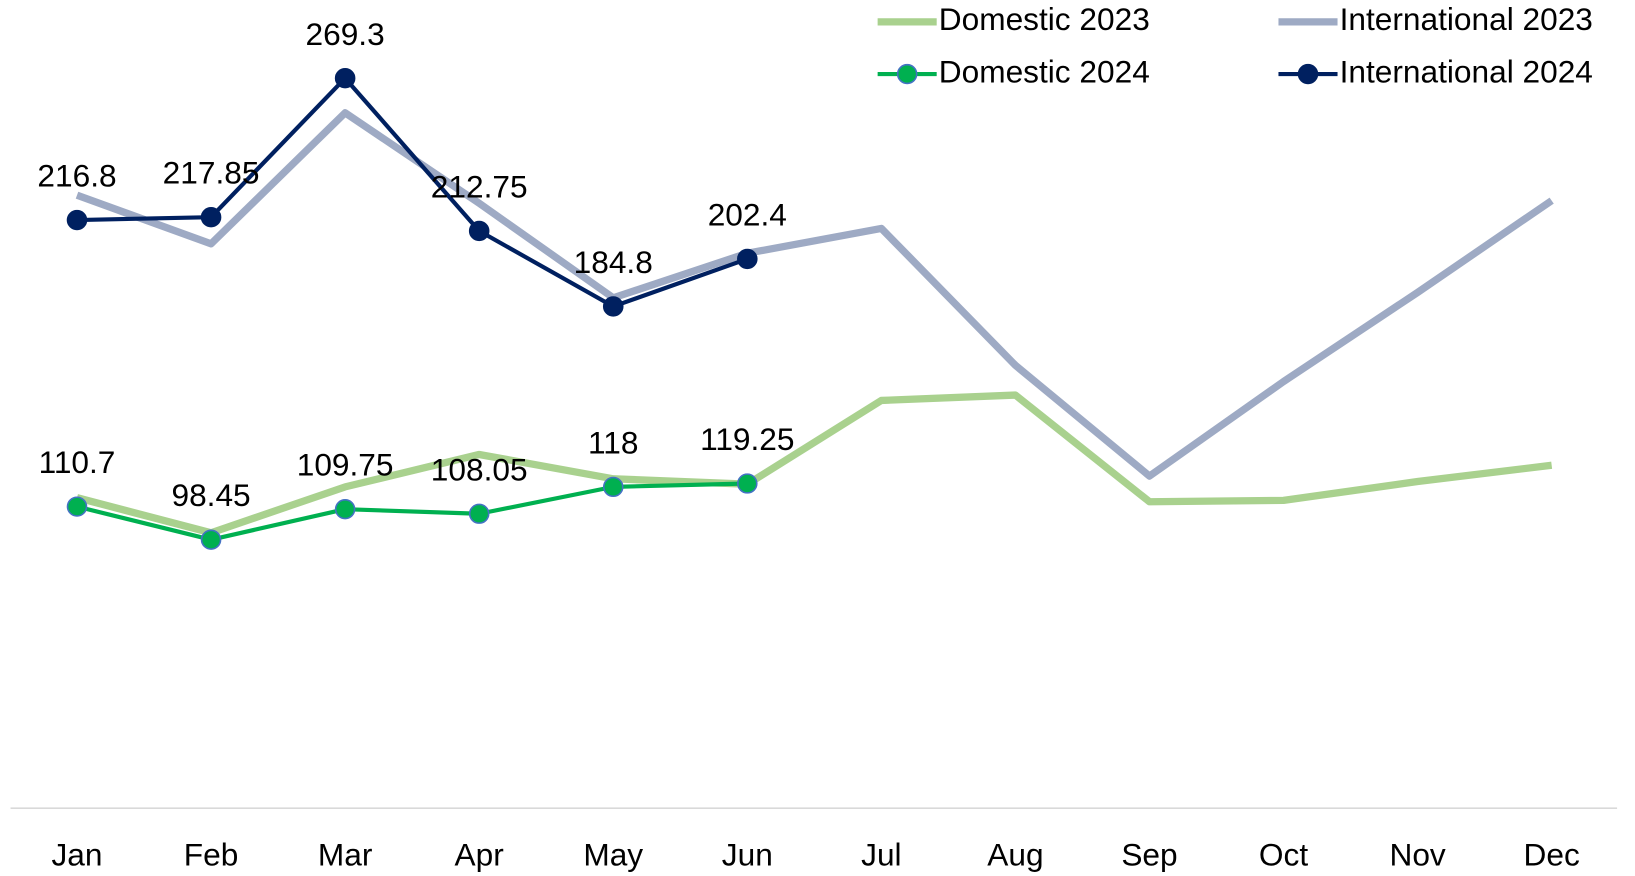  I want to click on data-label: 212.75, so click(479, 187).